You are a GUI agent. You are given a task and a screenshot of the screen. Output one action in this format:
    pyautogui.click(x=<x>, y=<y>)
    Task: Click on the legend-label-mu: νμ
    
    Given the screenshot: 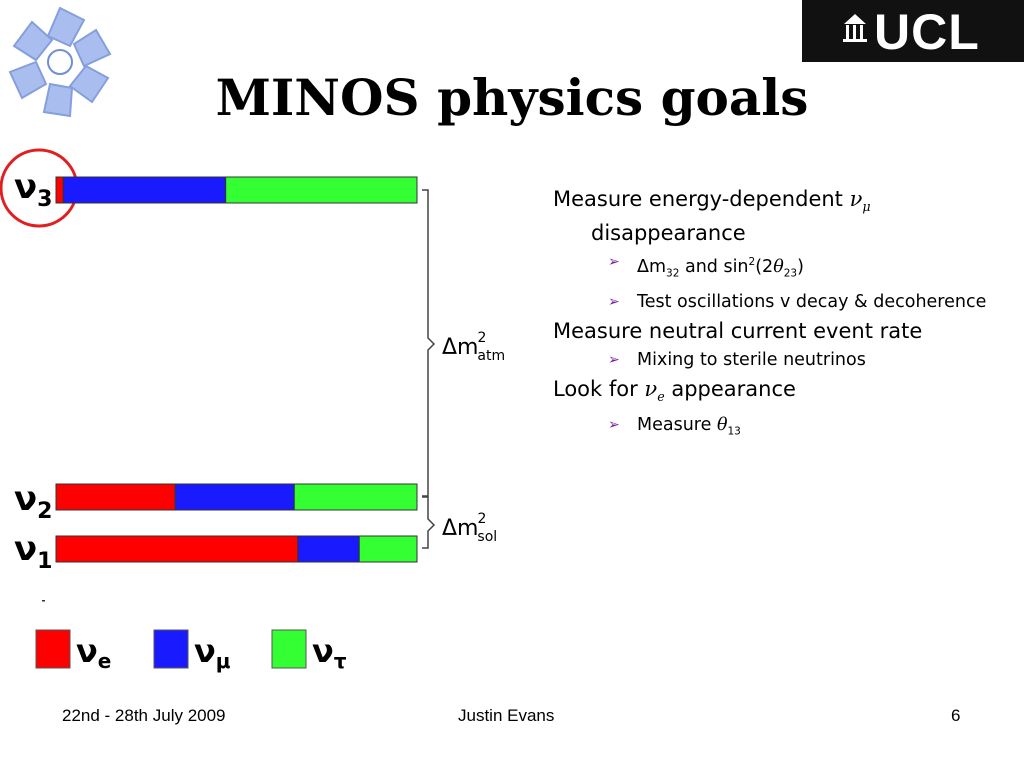 What is the action you would take?
    pyautogui.click(x=212, y=652)
    